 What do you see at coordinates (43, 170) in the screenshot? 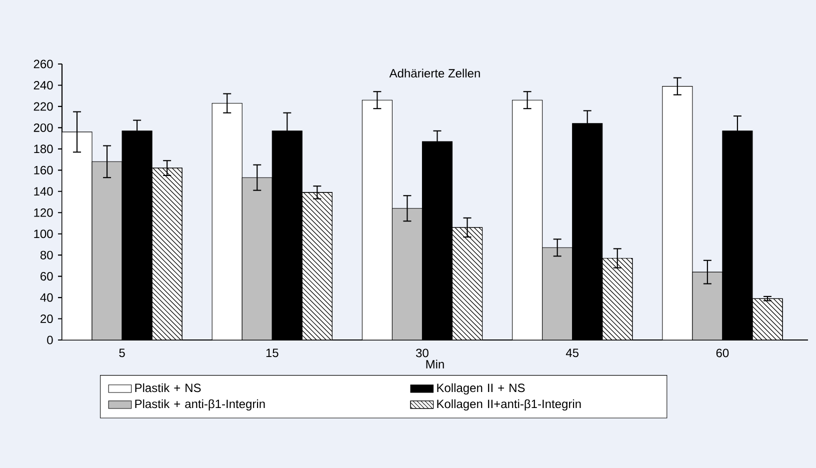
I see `y-tick-label: 160` at bounding box center [43, 170].